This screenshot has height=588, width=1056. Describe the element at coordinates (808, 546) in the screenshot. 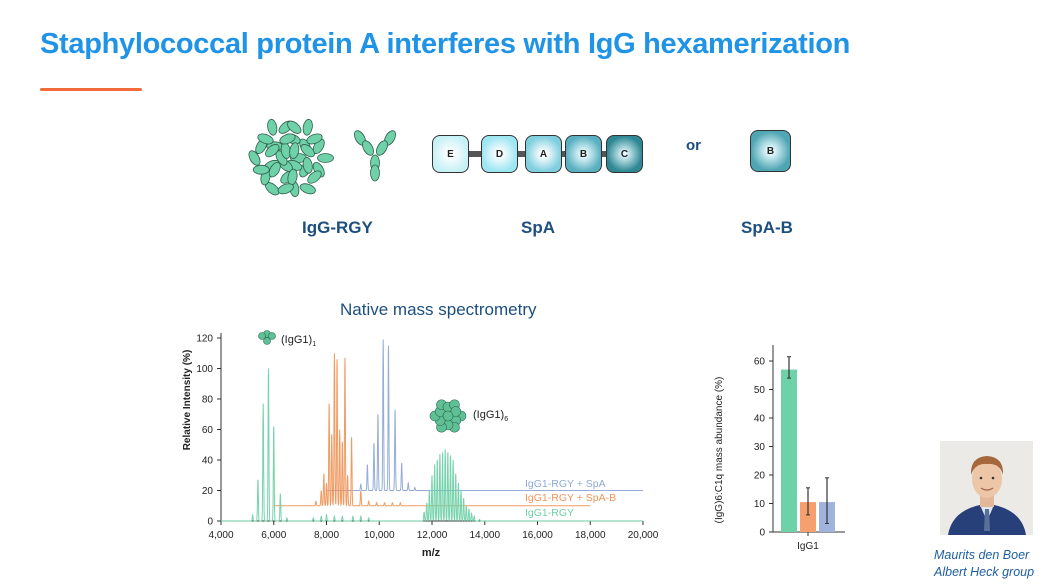

I see `bar-category-label: IgG1` at that location.